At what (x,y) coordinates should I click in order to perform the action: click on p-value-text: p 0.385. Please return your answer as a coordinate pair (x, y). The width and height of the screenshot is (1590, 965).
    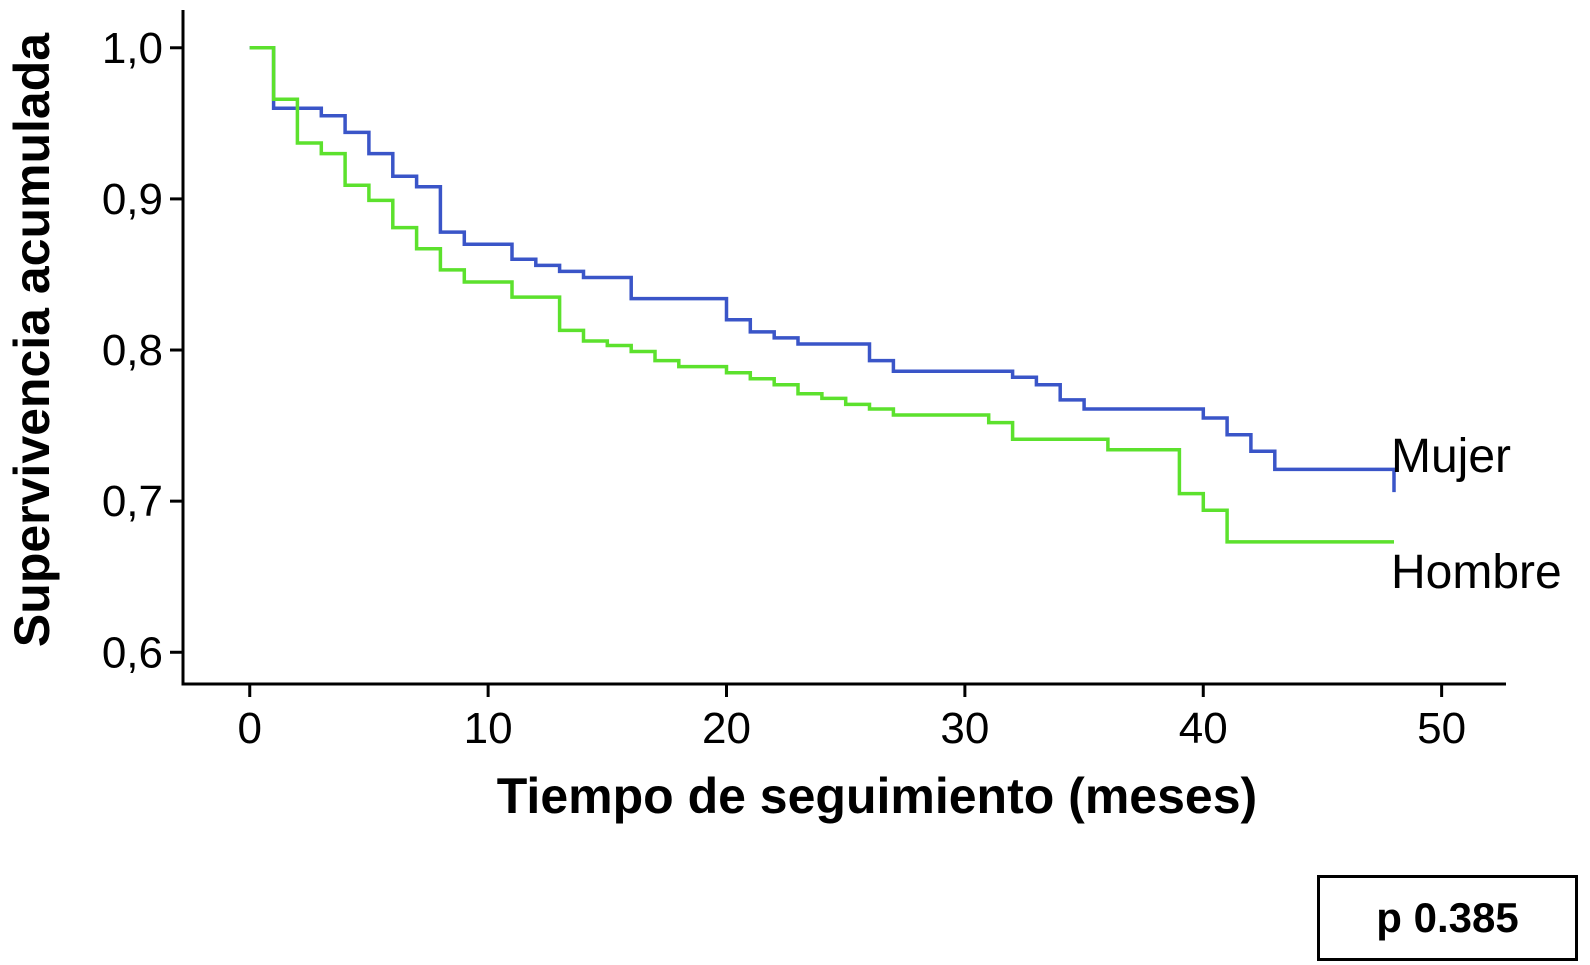
    Looking at the image, I should click on (1447, 917).